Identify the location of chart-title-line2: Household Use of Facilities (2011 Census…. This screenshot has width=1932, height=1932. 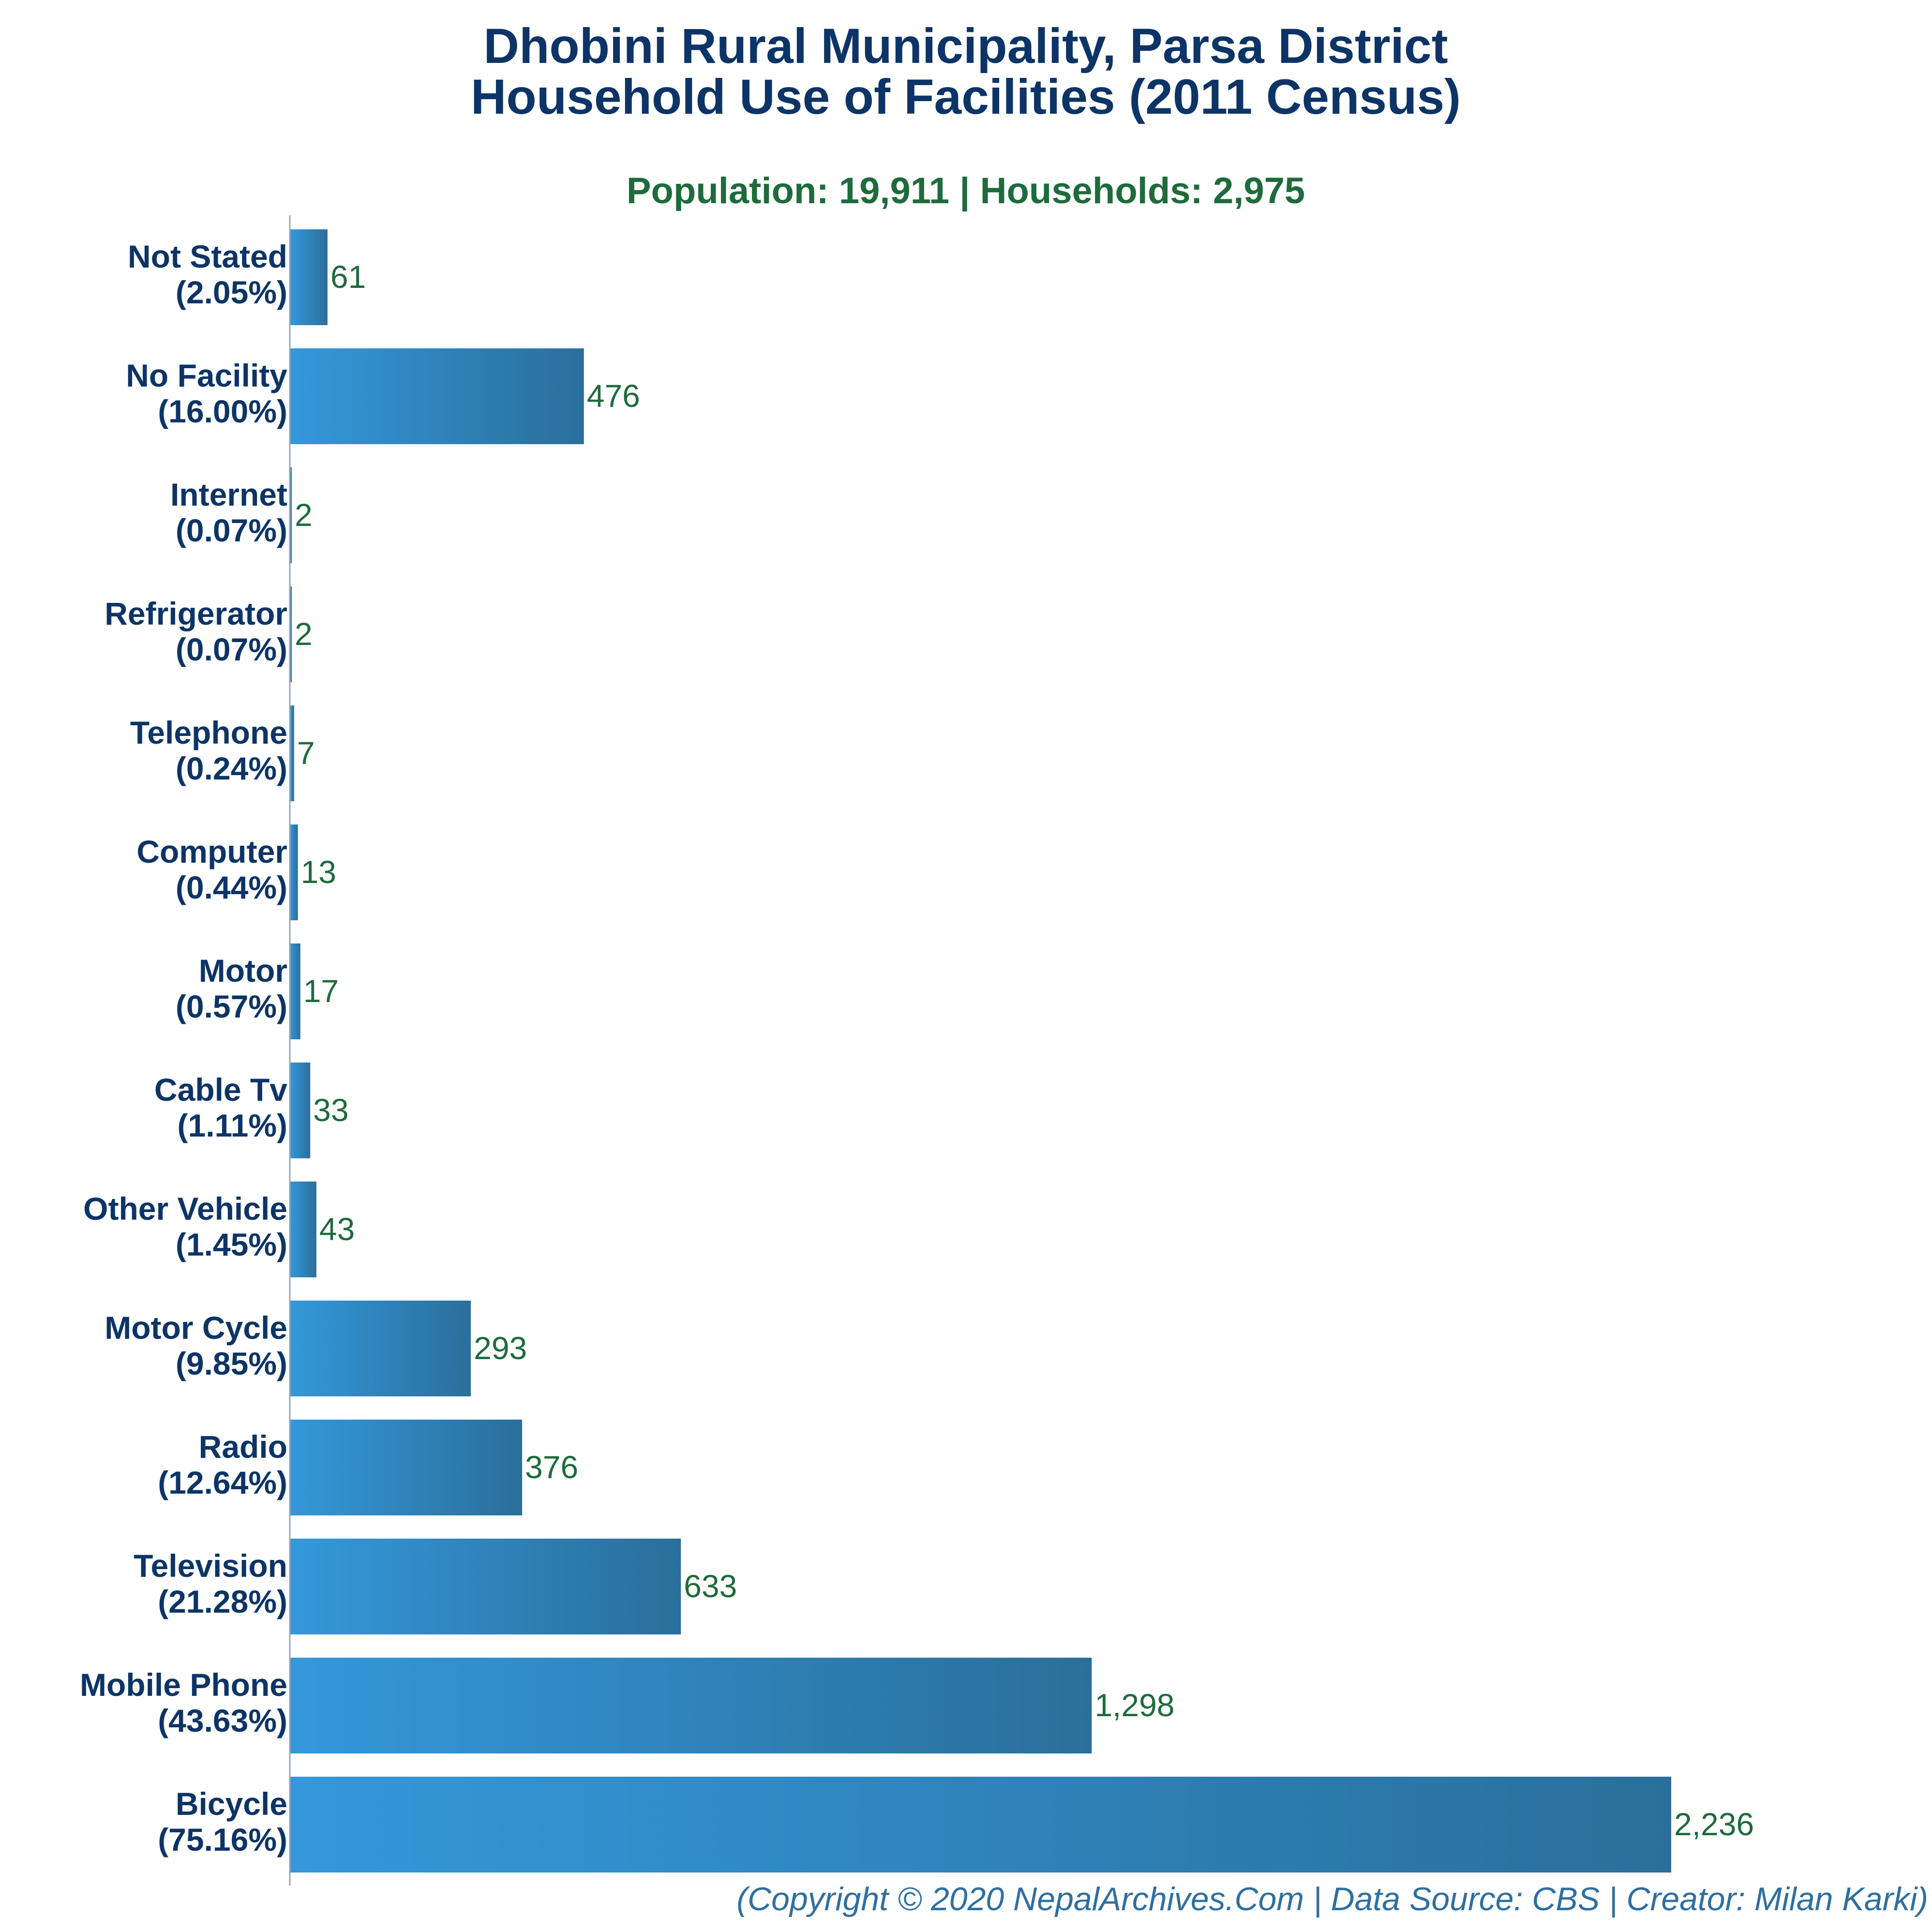
(966, 96).